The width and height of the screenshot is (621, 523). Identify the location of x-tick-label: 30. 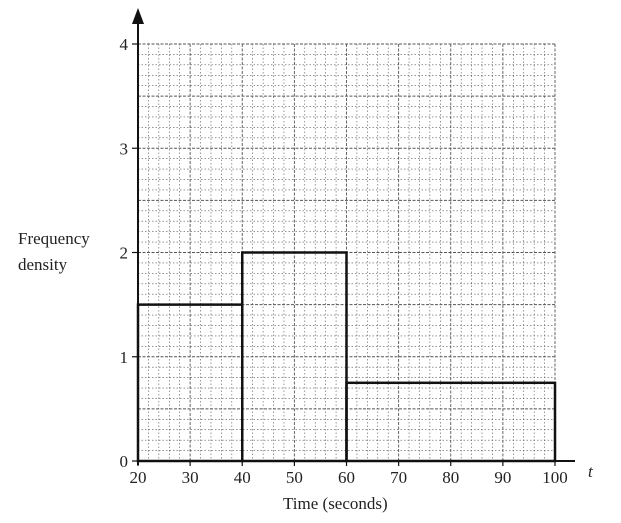
(190, 477).